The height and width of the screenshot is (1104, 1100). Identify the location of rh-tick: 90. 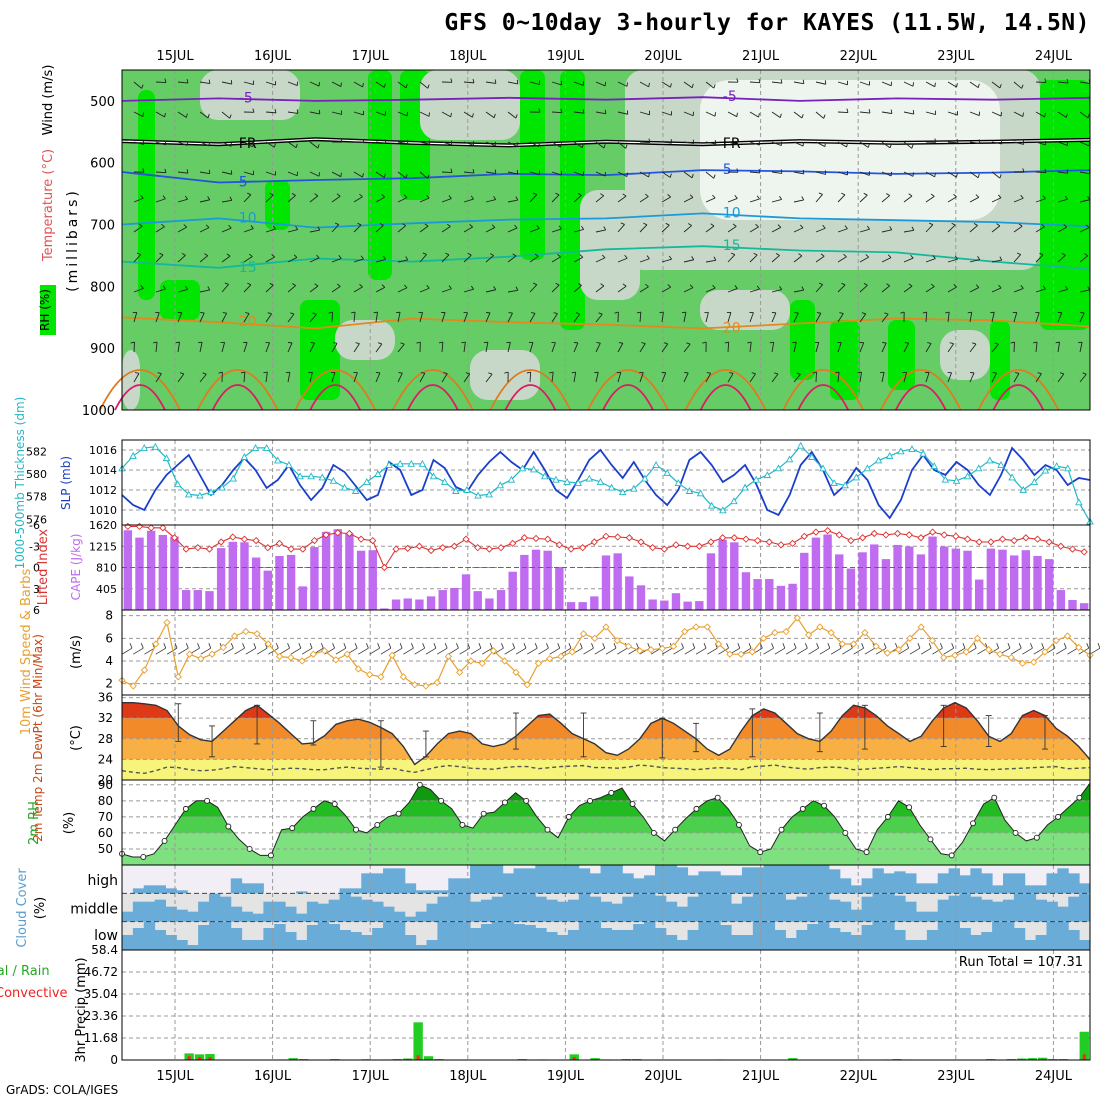
(105, 785).